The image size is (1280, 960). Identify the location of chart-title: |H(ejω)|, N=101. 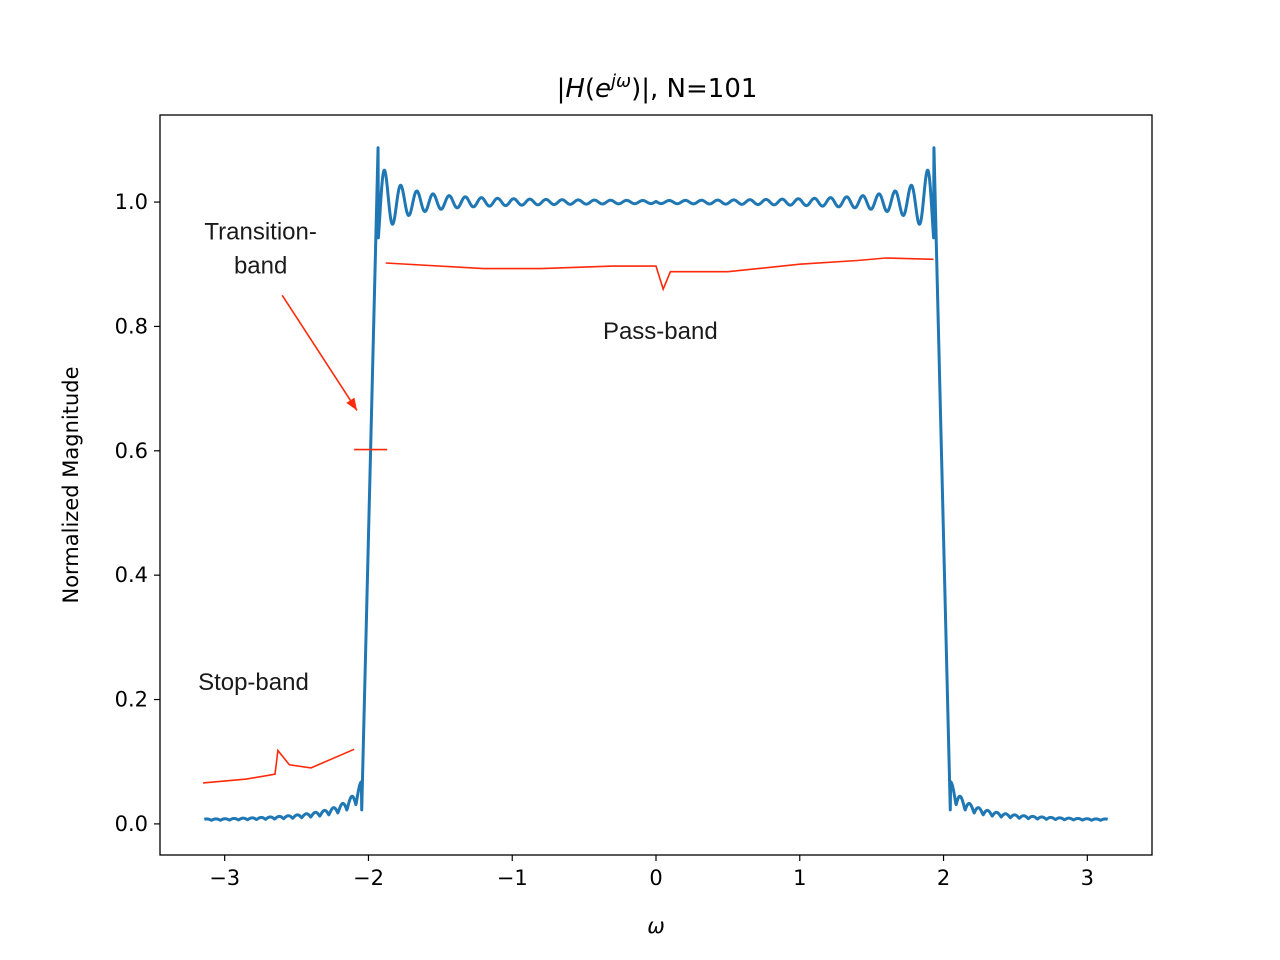
(657, 87).